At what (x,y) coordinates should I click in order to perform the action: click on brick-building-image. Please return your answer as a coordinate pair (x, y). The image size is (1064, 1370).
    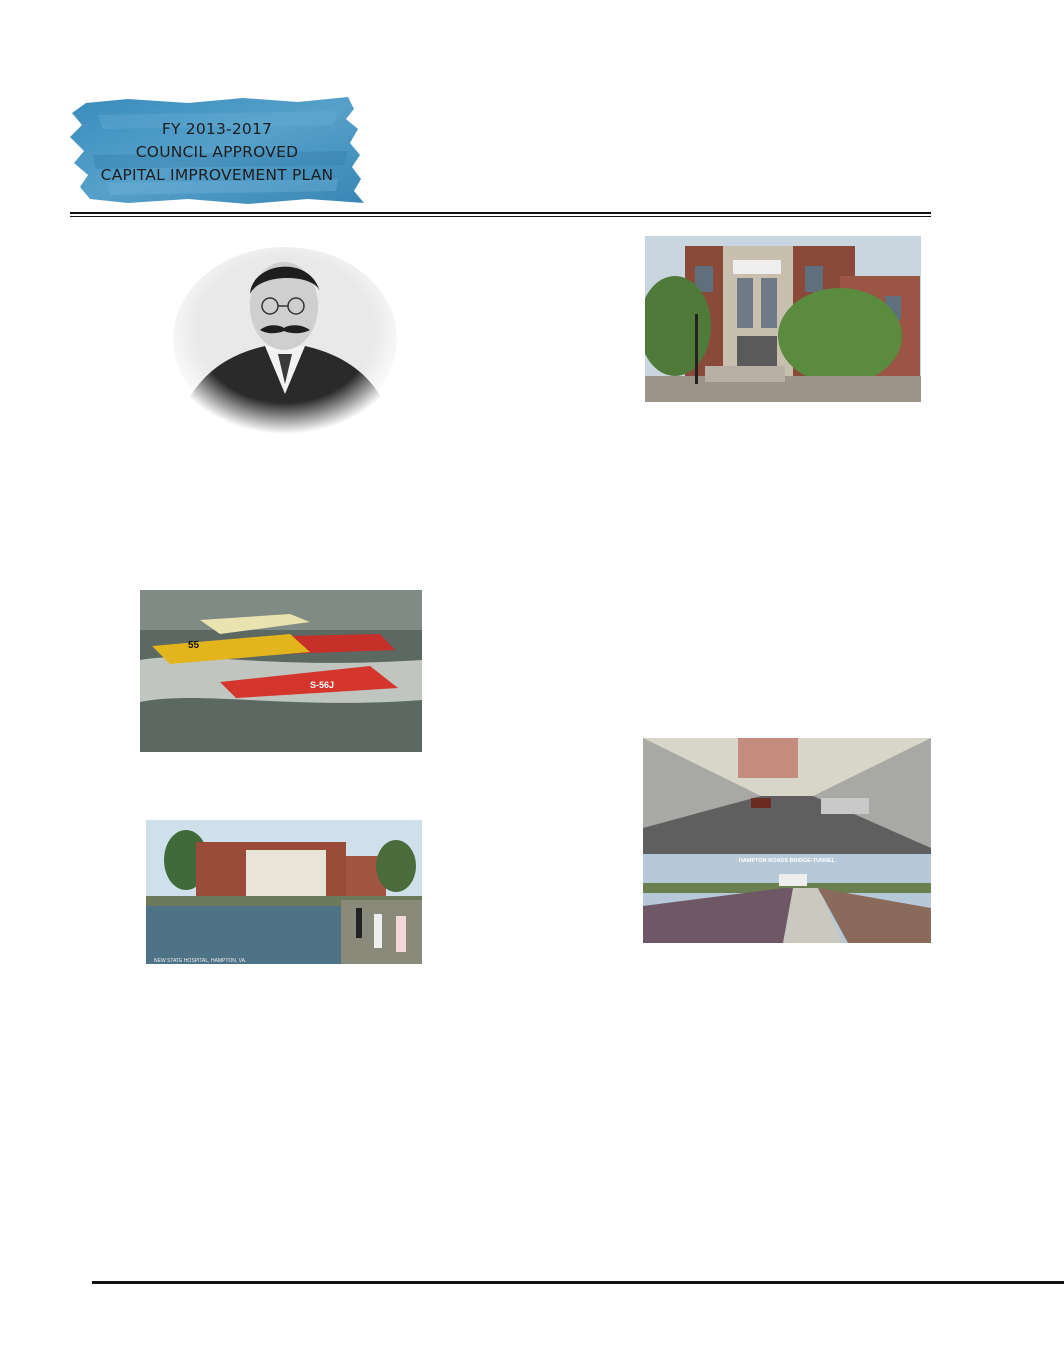
    Looking at the image, I should click on (783, 319).